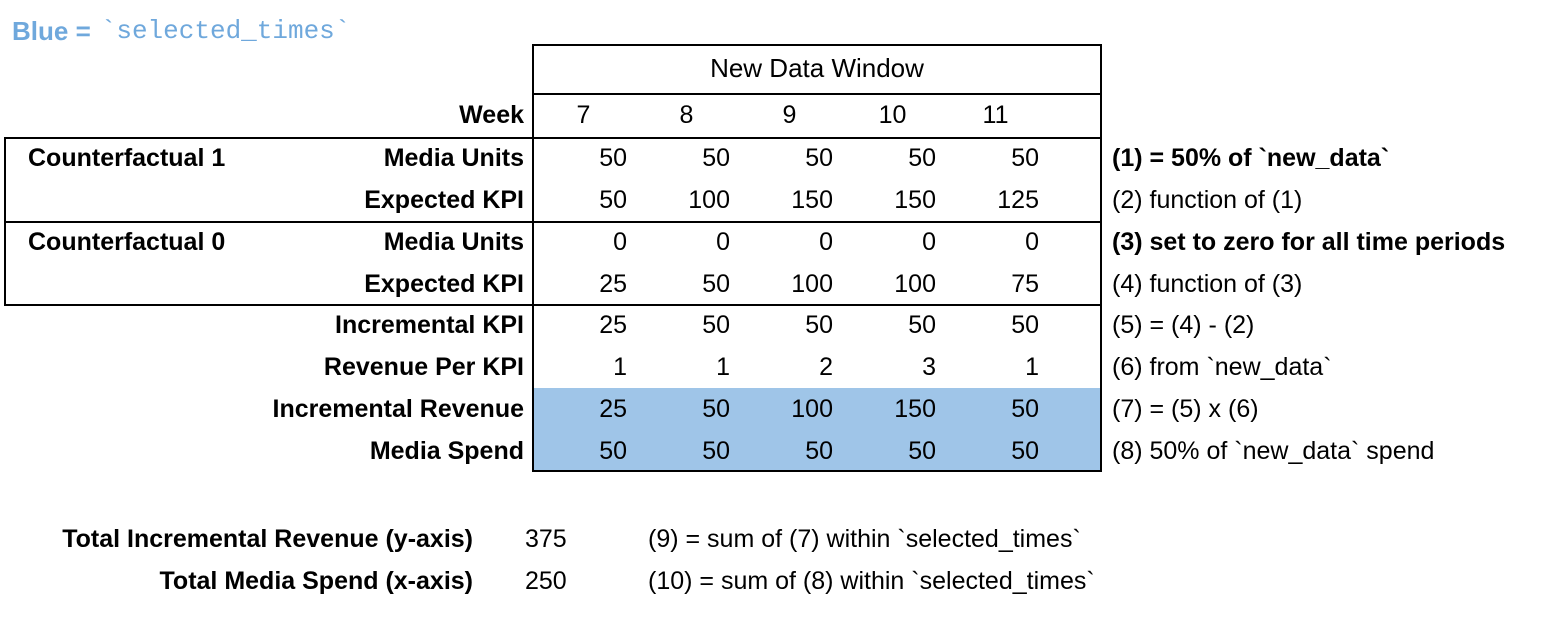 The image size is (1544, 620). What do you see at coordinates (316, 580) in the screenshot?
I see `summary-label: Total Media Spend (x-axis)` at bounding box center [316, 580].